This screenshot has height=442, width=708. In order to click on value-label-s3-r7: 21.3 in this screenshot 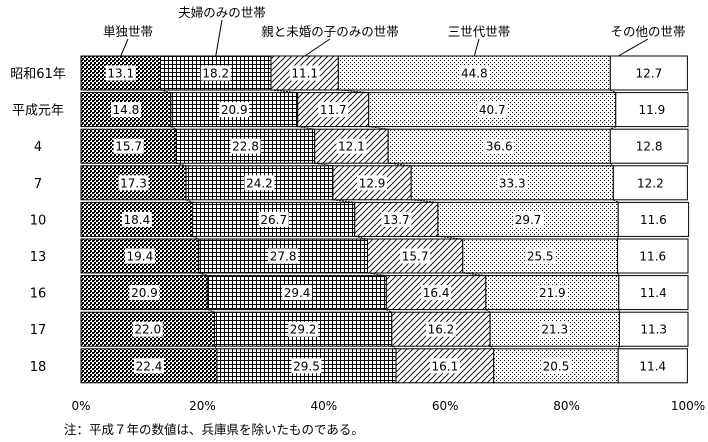, I will do `click(554, 330)`.